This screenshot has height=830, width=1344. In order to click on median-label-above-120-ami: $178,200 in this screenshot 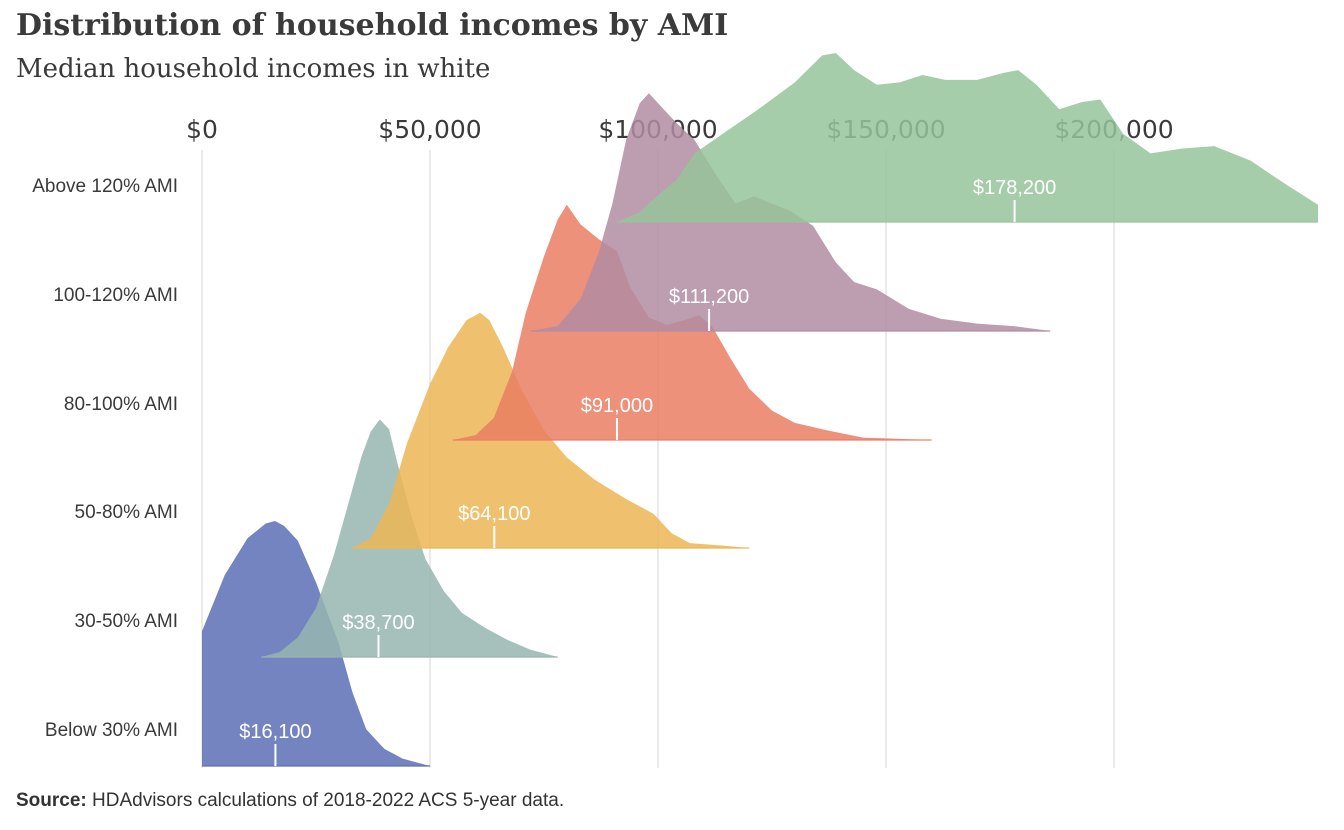, I will do `click(1014, 188)`.